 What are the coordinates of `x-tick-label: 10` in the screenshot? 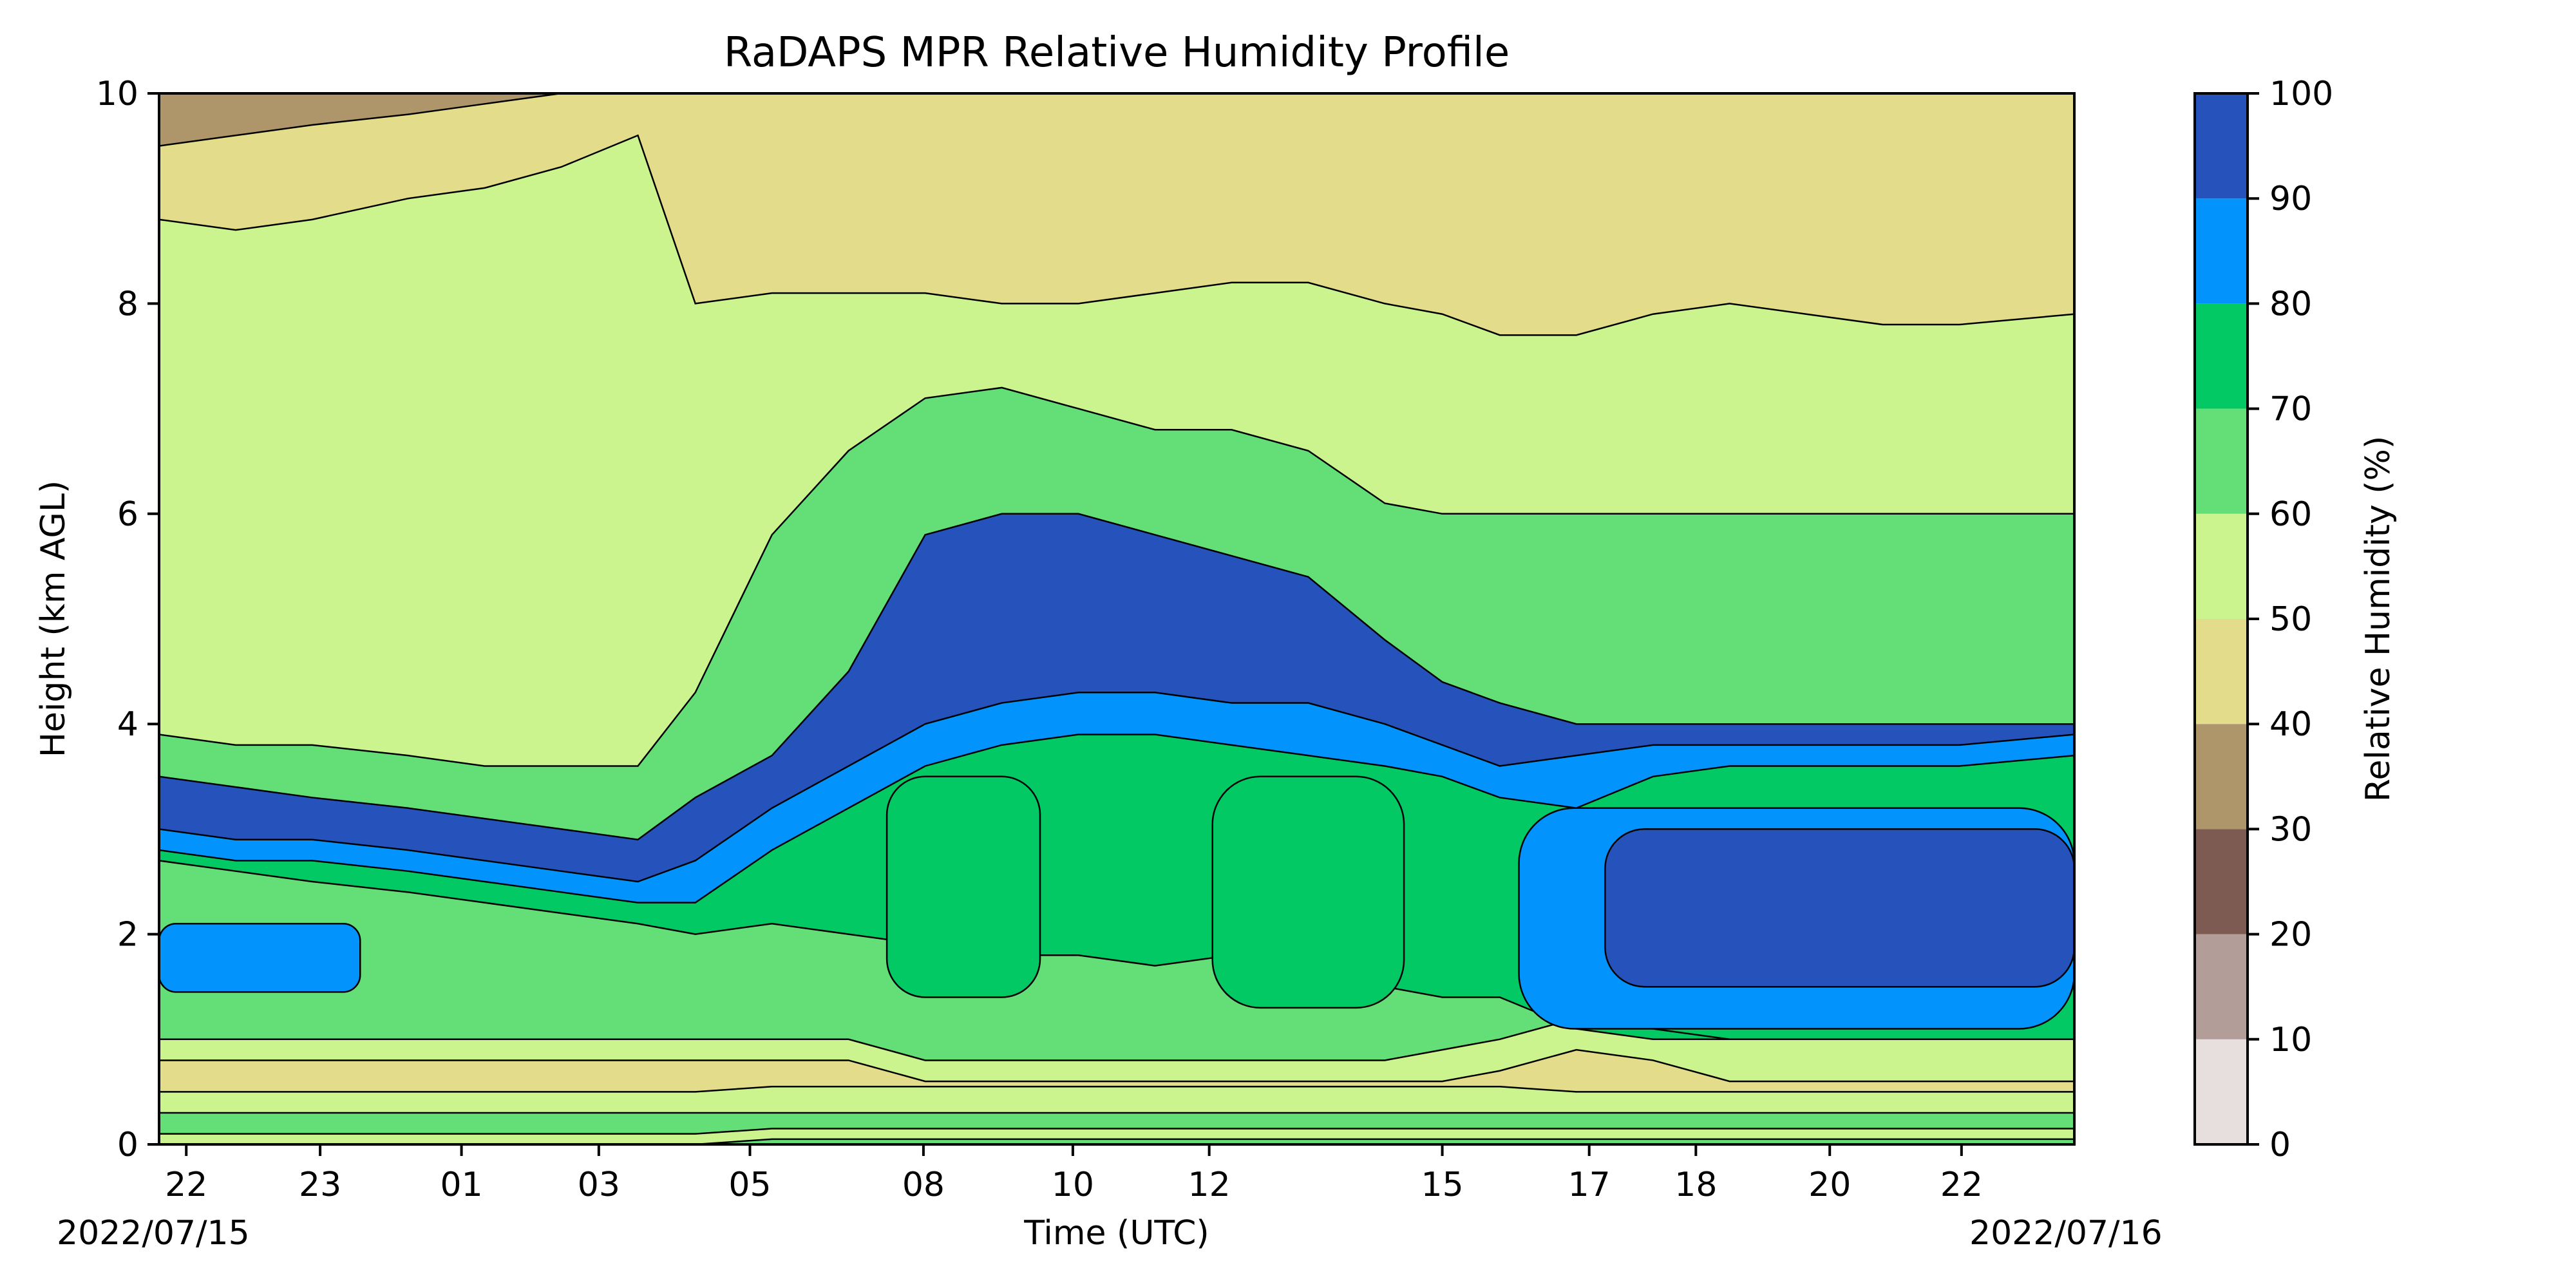 It's located at (1073, 1185).